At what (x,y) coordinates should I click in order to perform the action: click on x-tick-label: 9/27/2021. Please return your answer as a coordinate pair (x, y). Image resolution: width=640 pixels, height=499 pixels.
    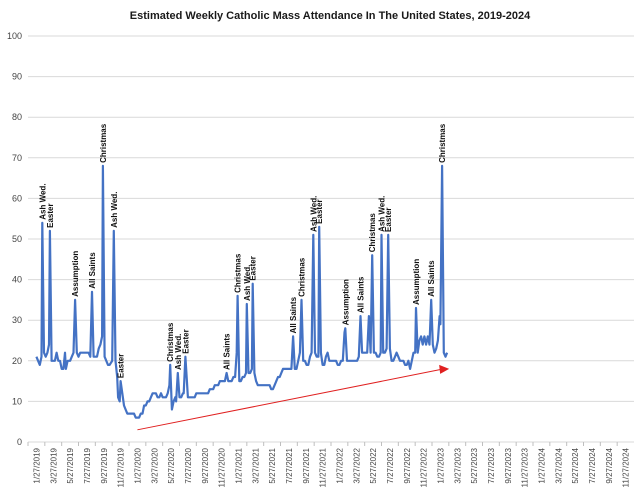
    Looking at the image, I should click on (306, 465).